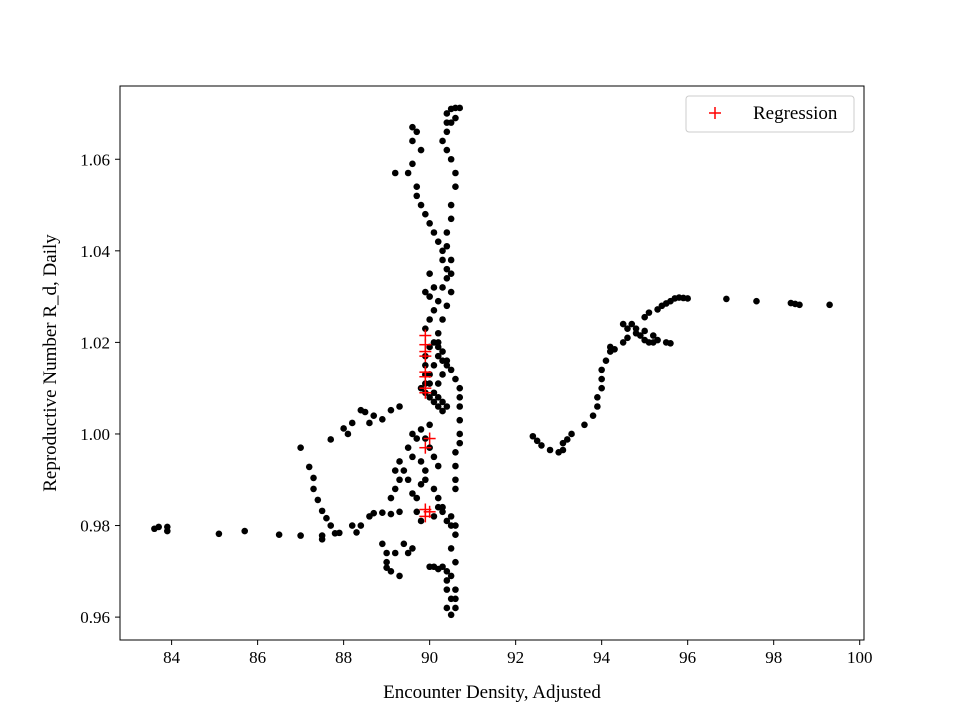  What do you see at coordinates (770, 114) in the screenshot?
I see `legend-box` at bounding box center [770, 114].